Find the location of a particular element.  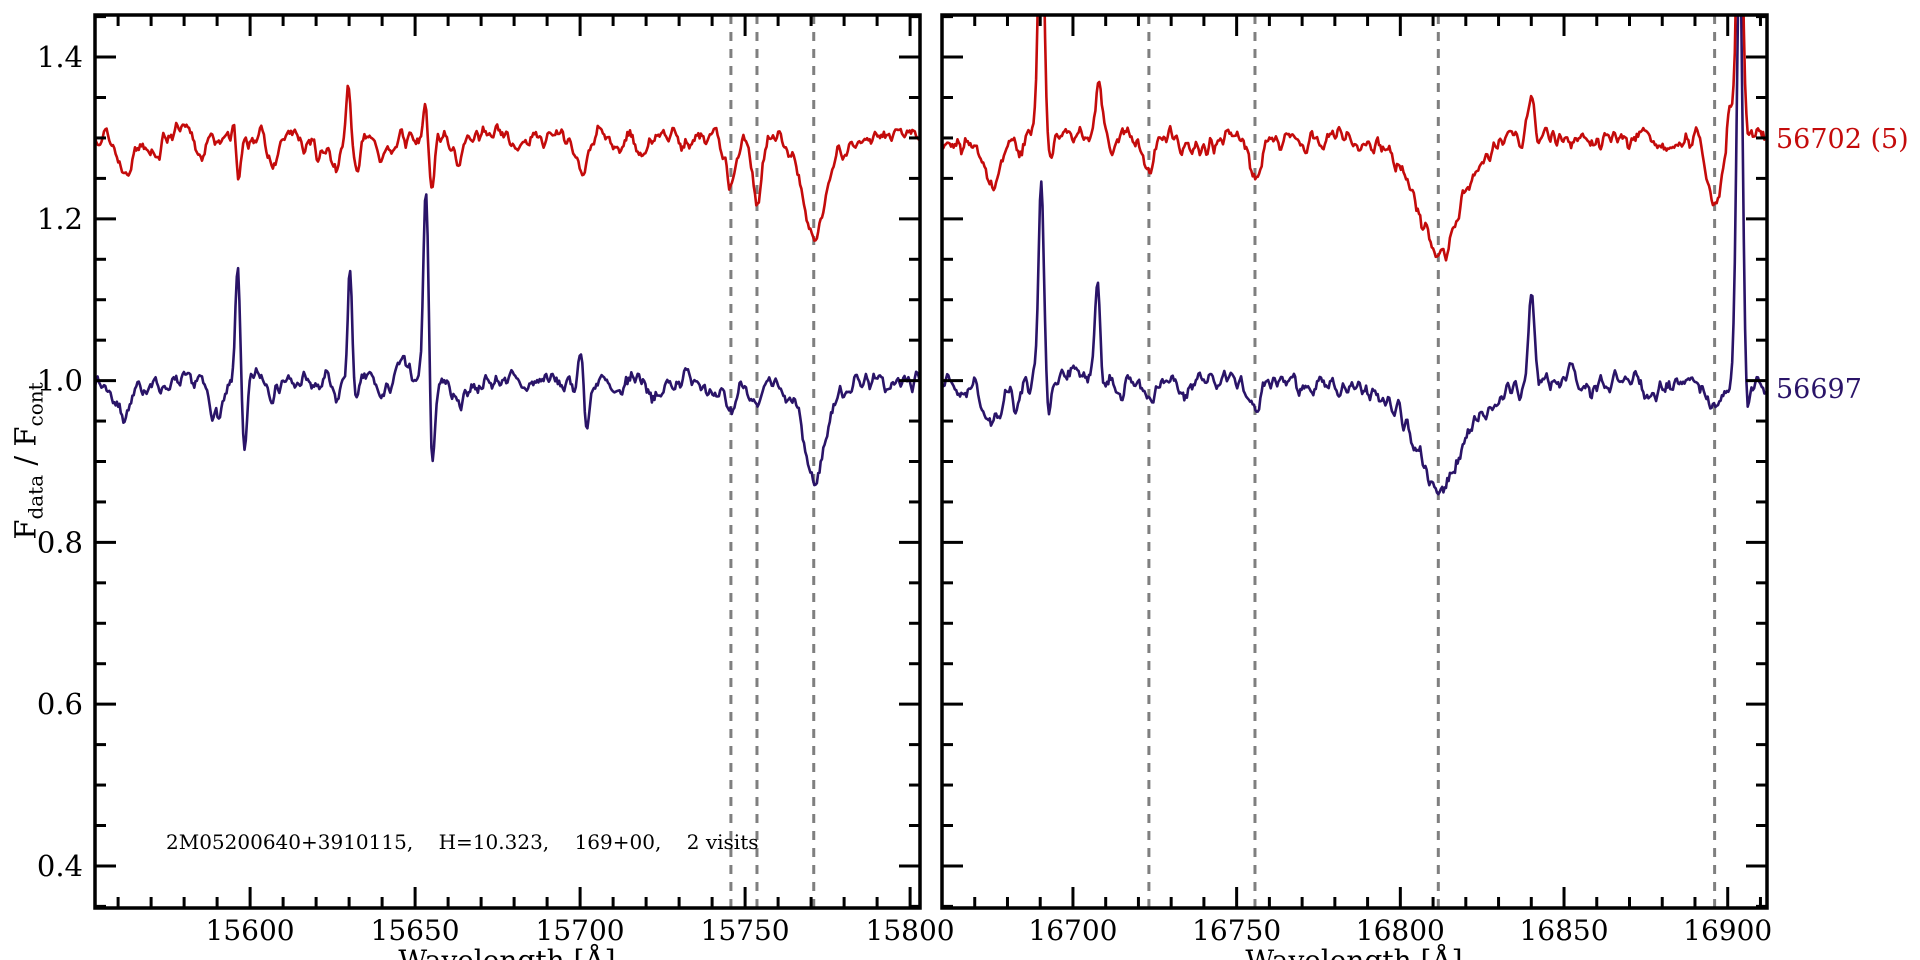

y-tick-label: 0.6 is located at coordinates (60, 704).